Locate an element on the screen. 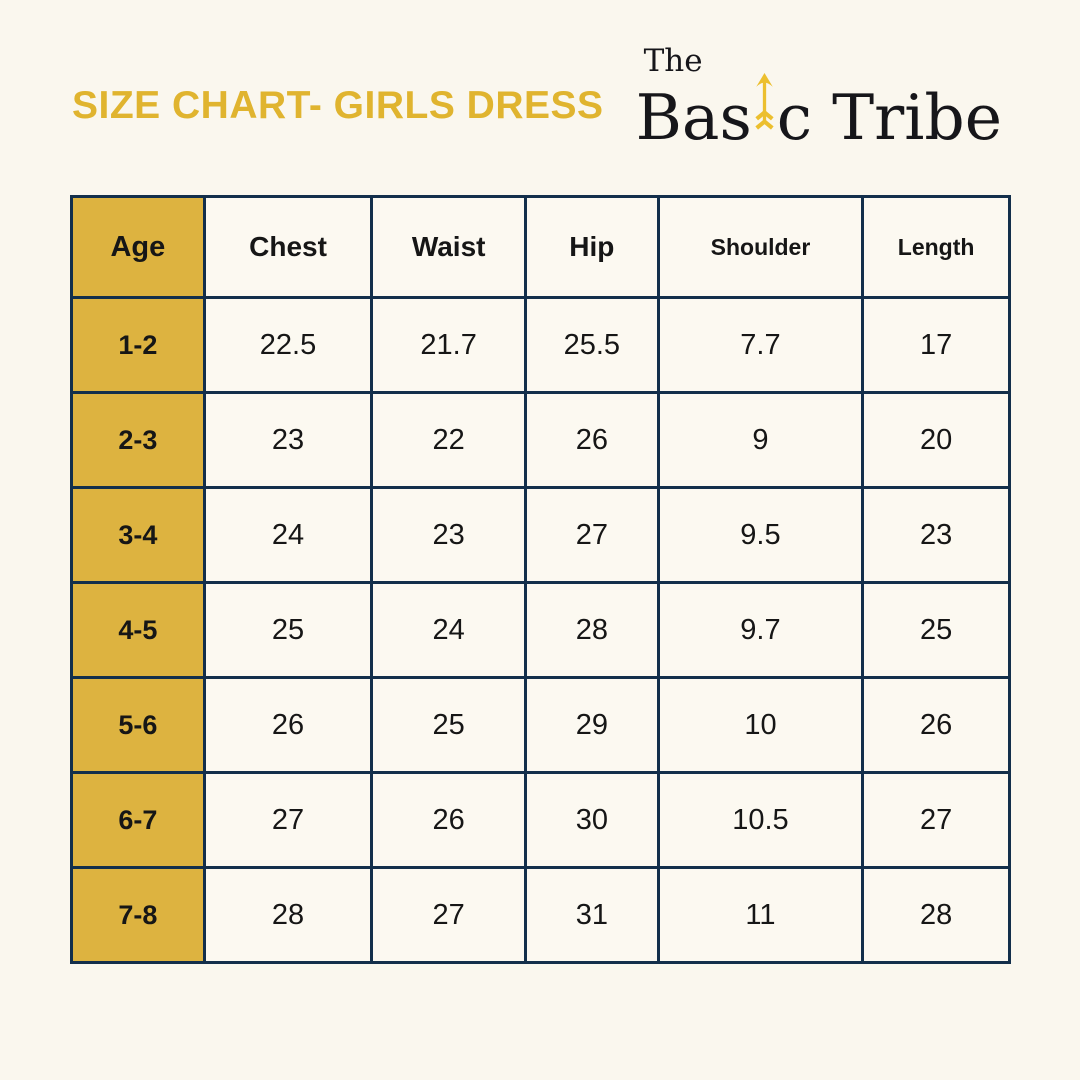 This screenshot has width=1080, height=1080. column-header-shoulder: Shoulder is located at coordinates (760, 247).